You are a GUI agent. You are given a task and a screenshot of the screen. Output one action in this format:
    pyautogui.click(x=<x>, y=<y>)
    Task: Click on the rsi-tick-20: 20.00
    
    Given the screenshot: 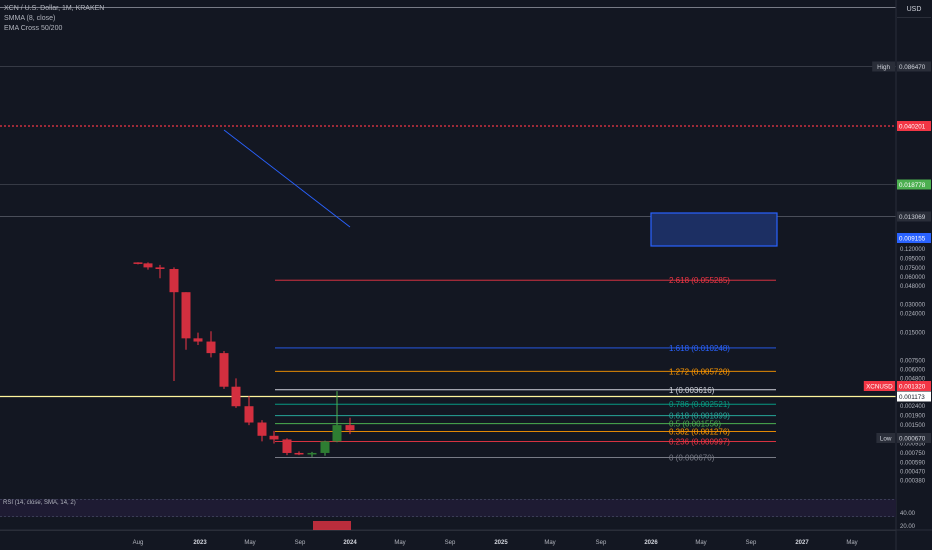 What is the action you would take?
    pyautogui.click(x=908, y=527)
    